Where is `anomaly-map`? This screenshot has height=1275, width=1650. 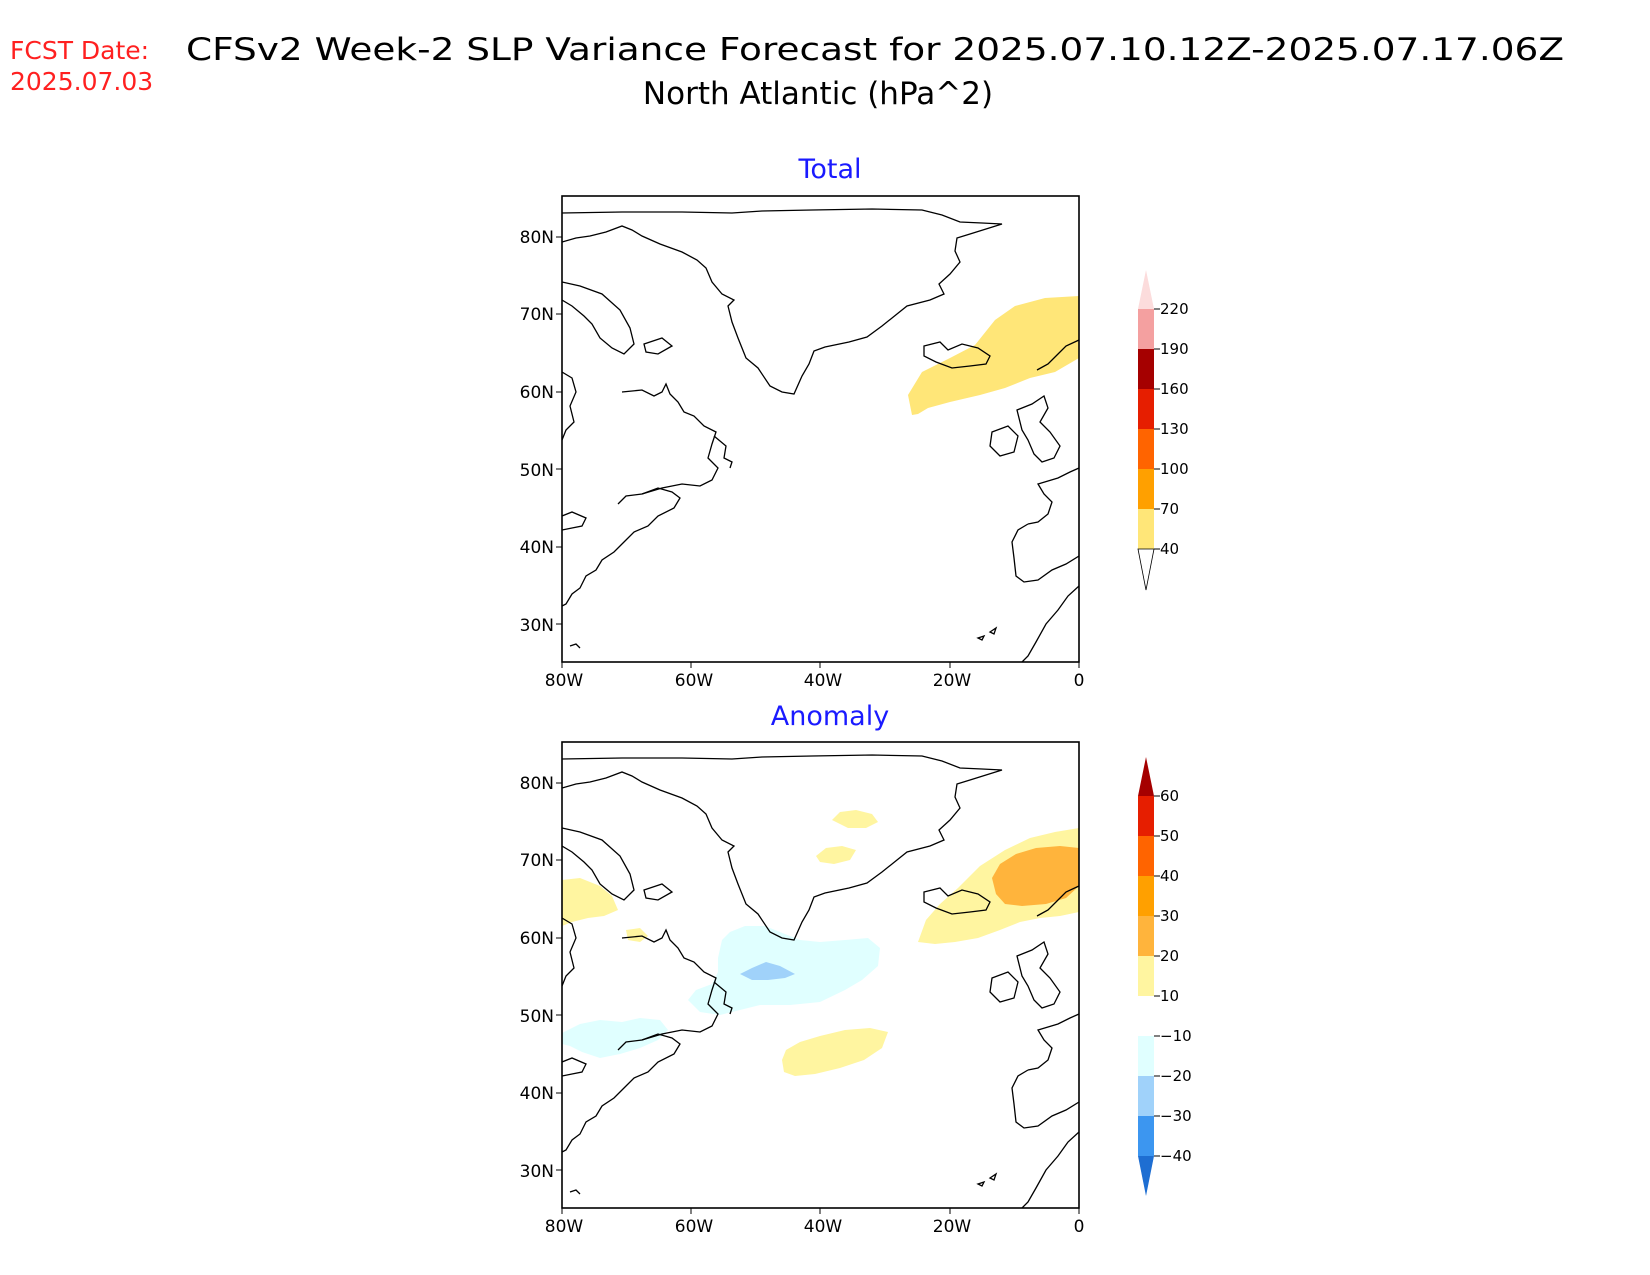
anomaly-map is located at coordinates (820, 975).